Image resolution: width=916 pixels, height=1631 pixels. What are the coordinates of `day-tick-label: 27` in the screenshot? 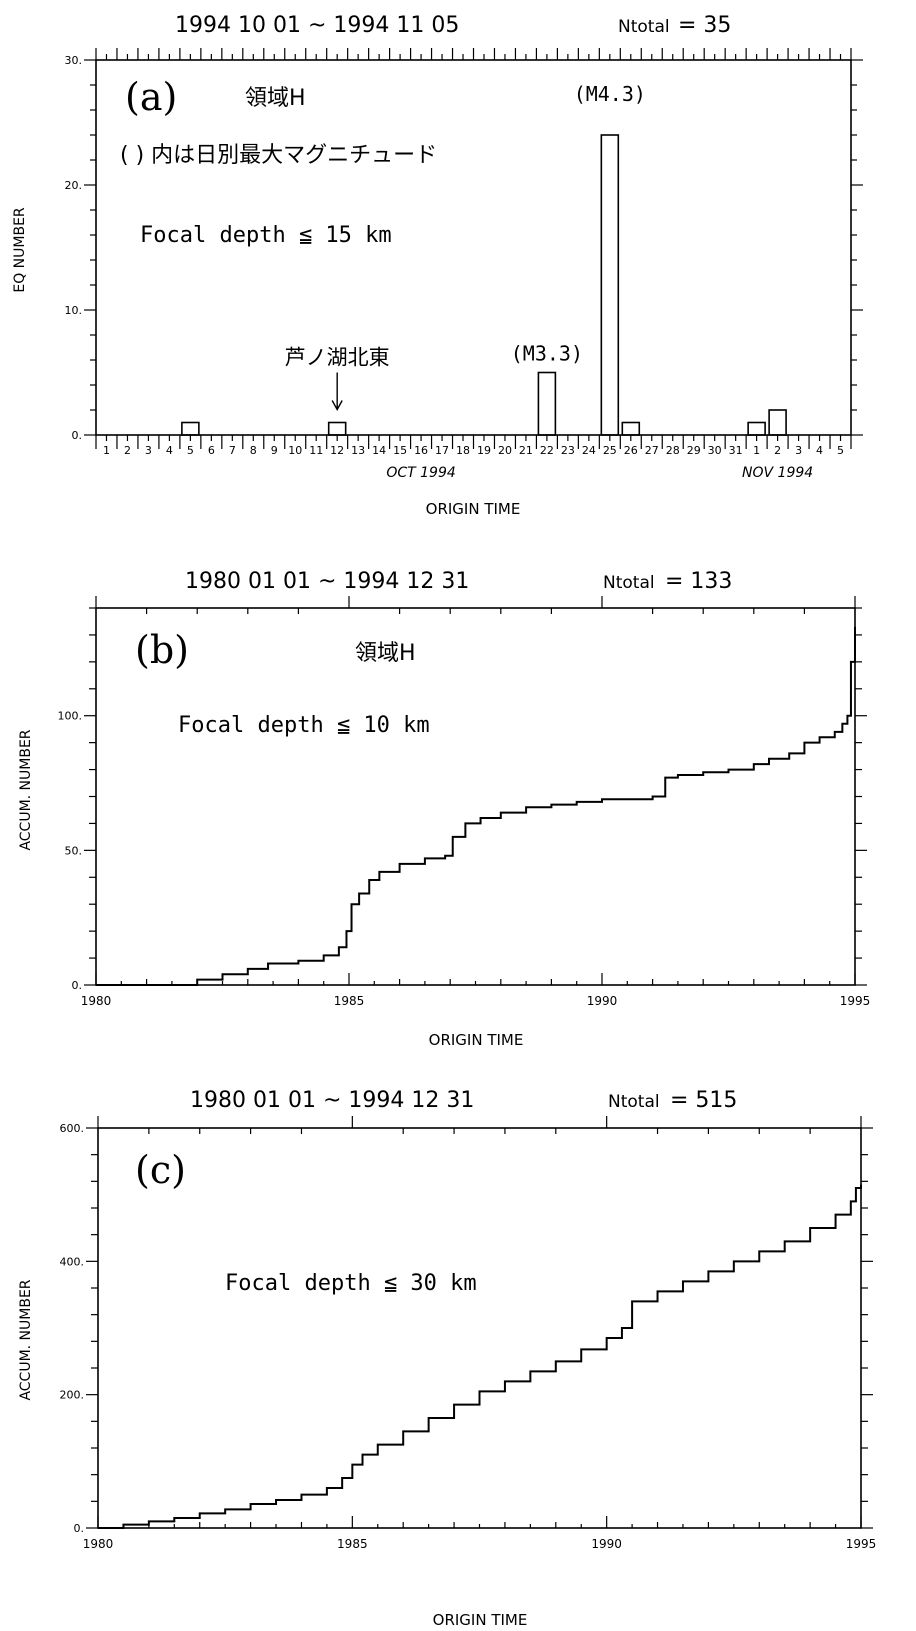 It's located at (652, 450).